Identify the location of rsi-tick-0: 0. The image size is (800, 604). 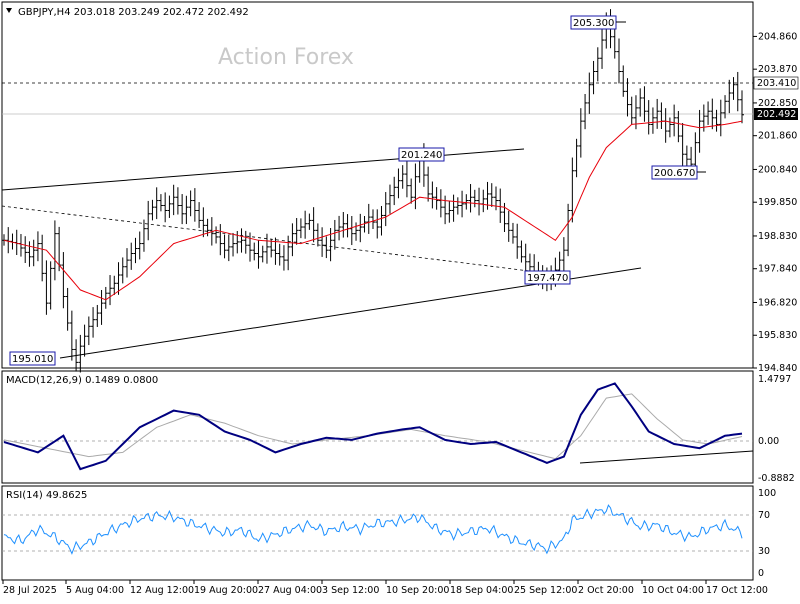
(761, 573).